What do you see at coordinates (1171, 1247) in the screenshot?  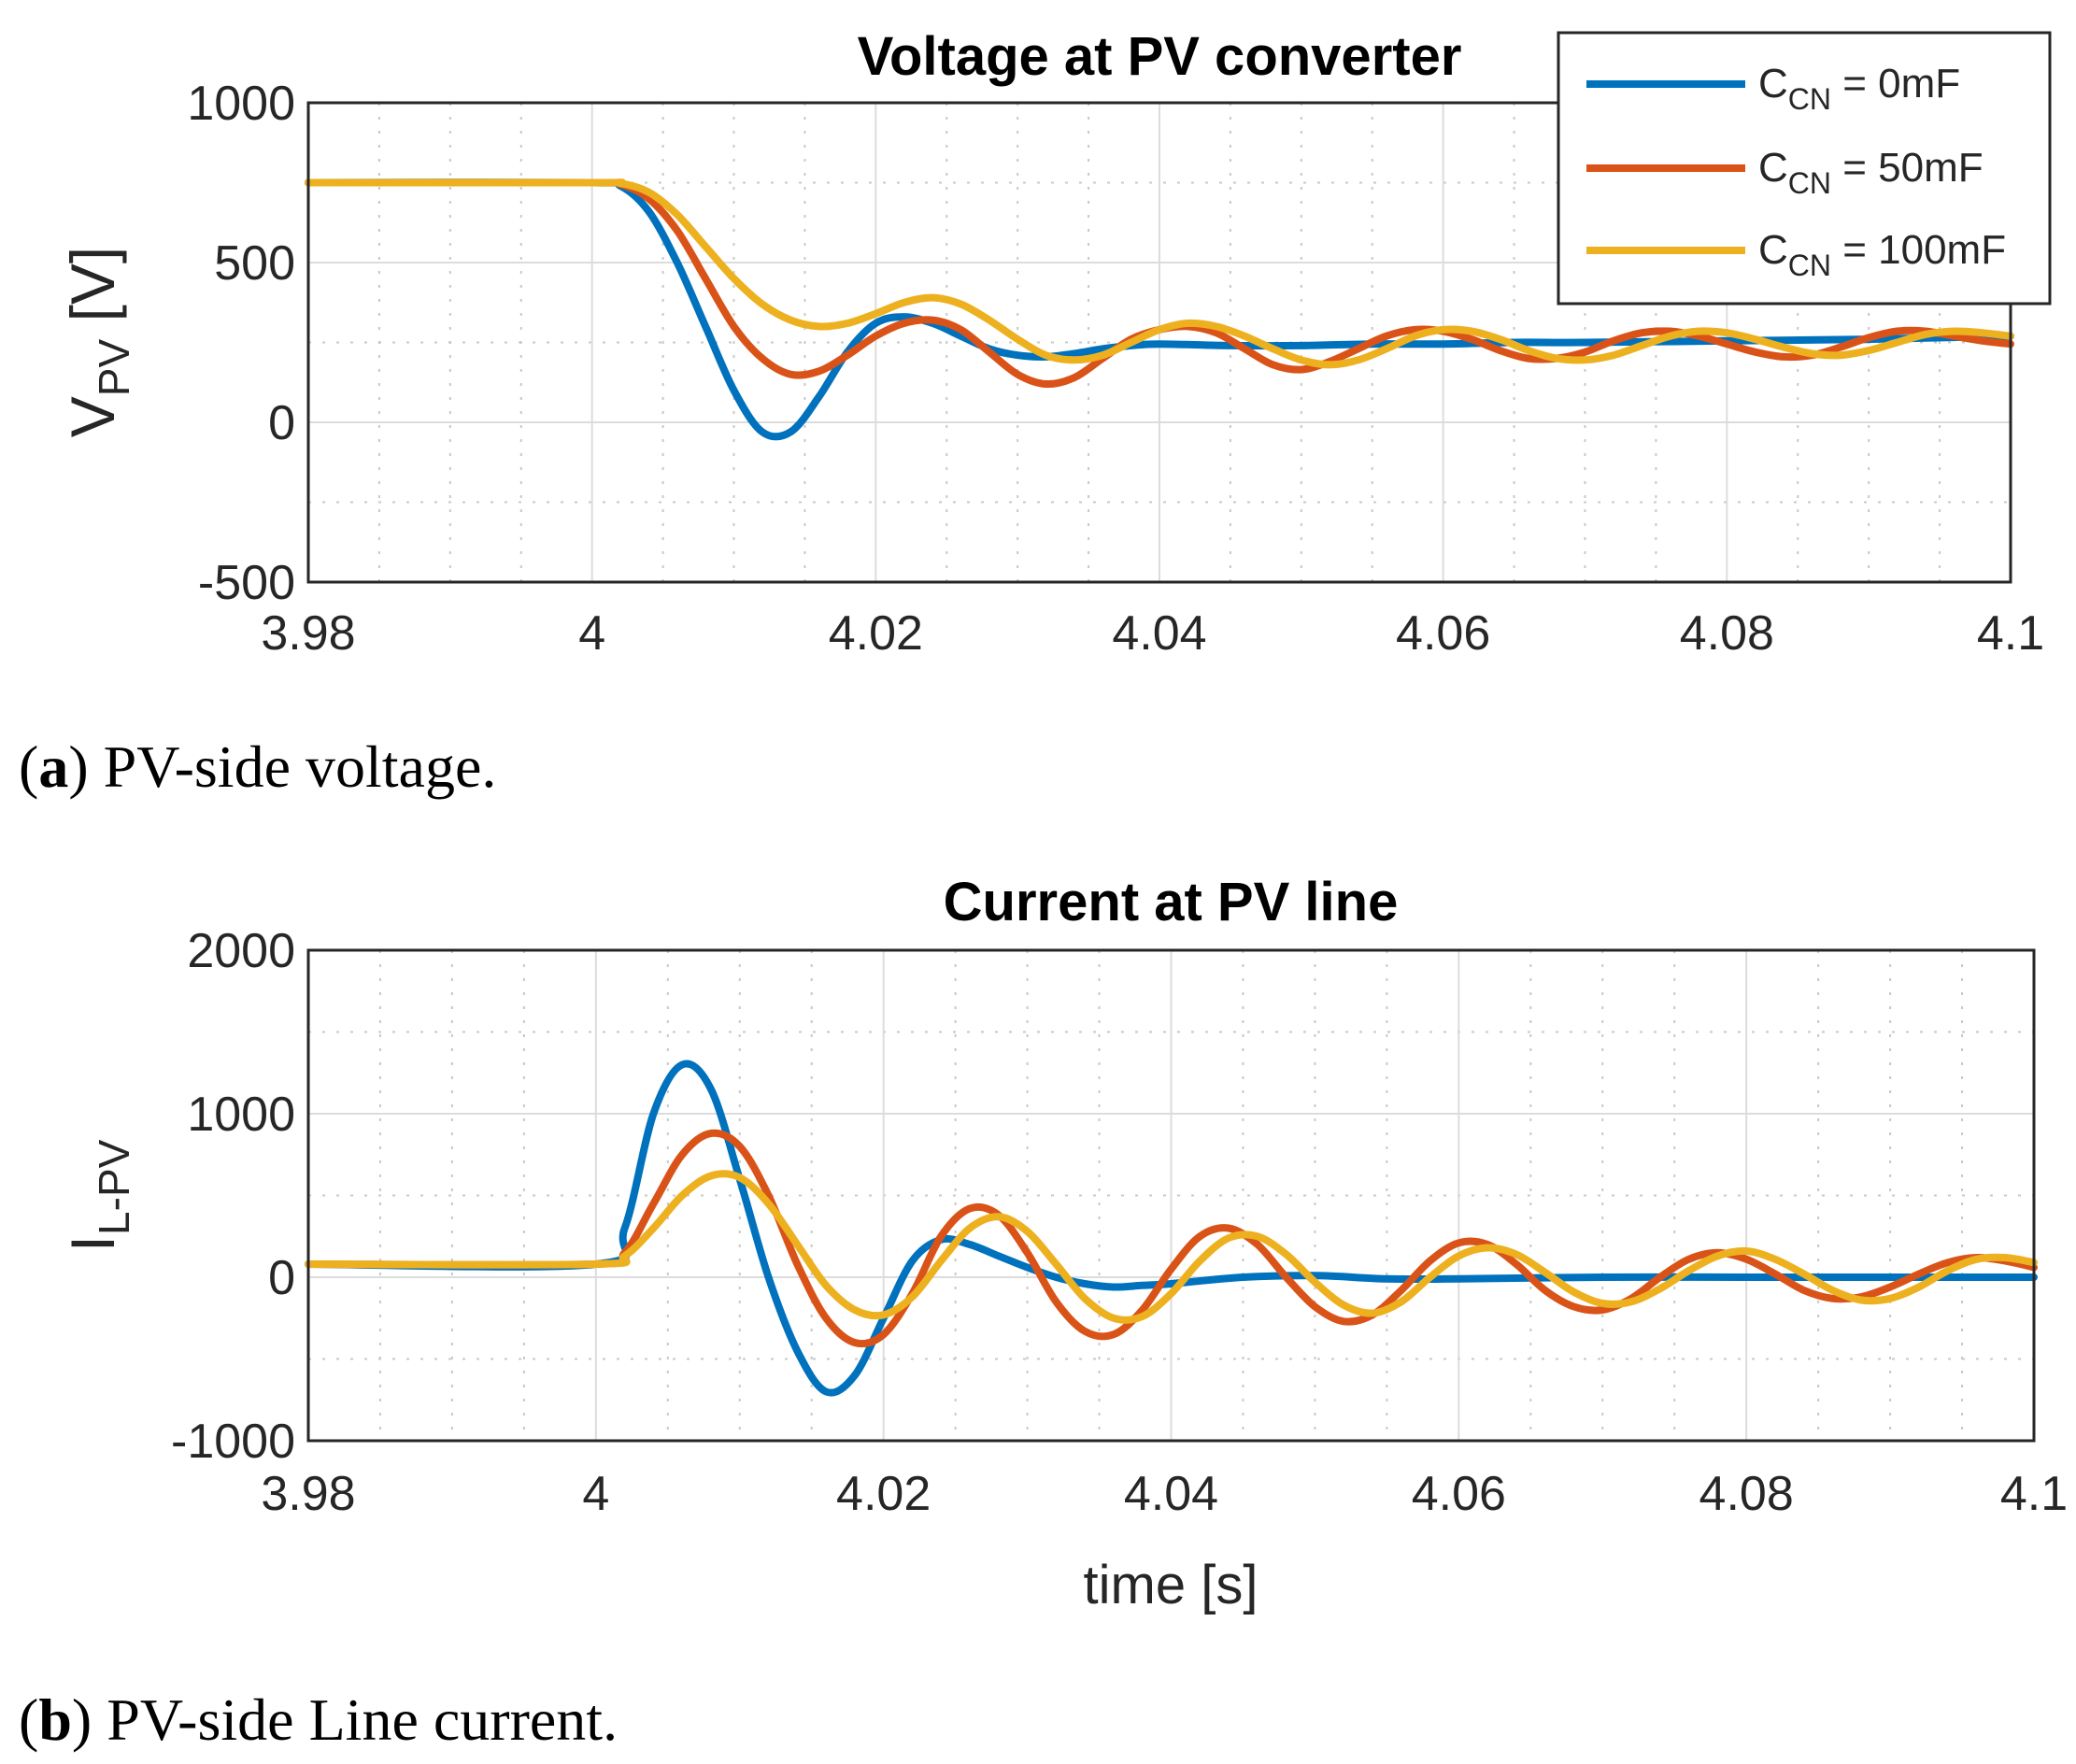 I see `current-series-line-100mf` at bounding box center [1171, 1247].